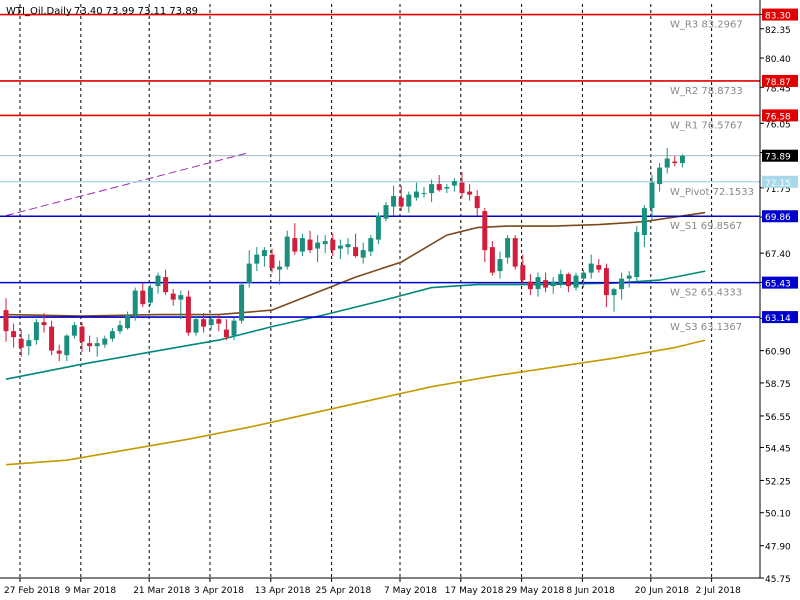  What do you see at coordinates (474, 591) in the screenshot?
I see `time-tick-label: 17 May 2018` at bounding box center [474, 591].